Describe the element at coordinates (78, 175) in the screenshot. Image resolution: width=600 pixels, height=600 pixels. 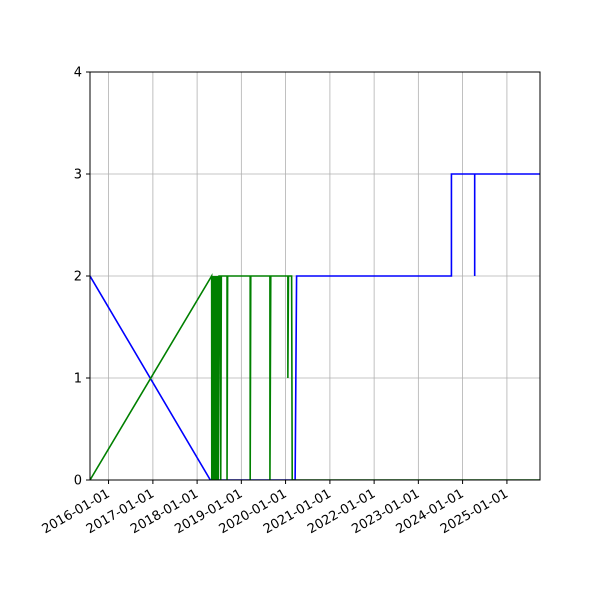
I see `y-tick-label: 3` at that location.